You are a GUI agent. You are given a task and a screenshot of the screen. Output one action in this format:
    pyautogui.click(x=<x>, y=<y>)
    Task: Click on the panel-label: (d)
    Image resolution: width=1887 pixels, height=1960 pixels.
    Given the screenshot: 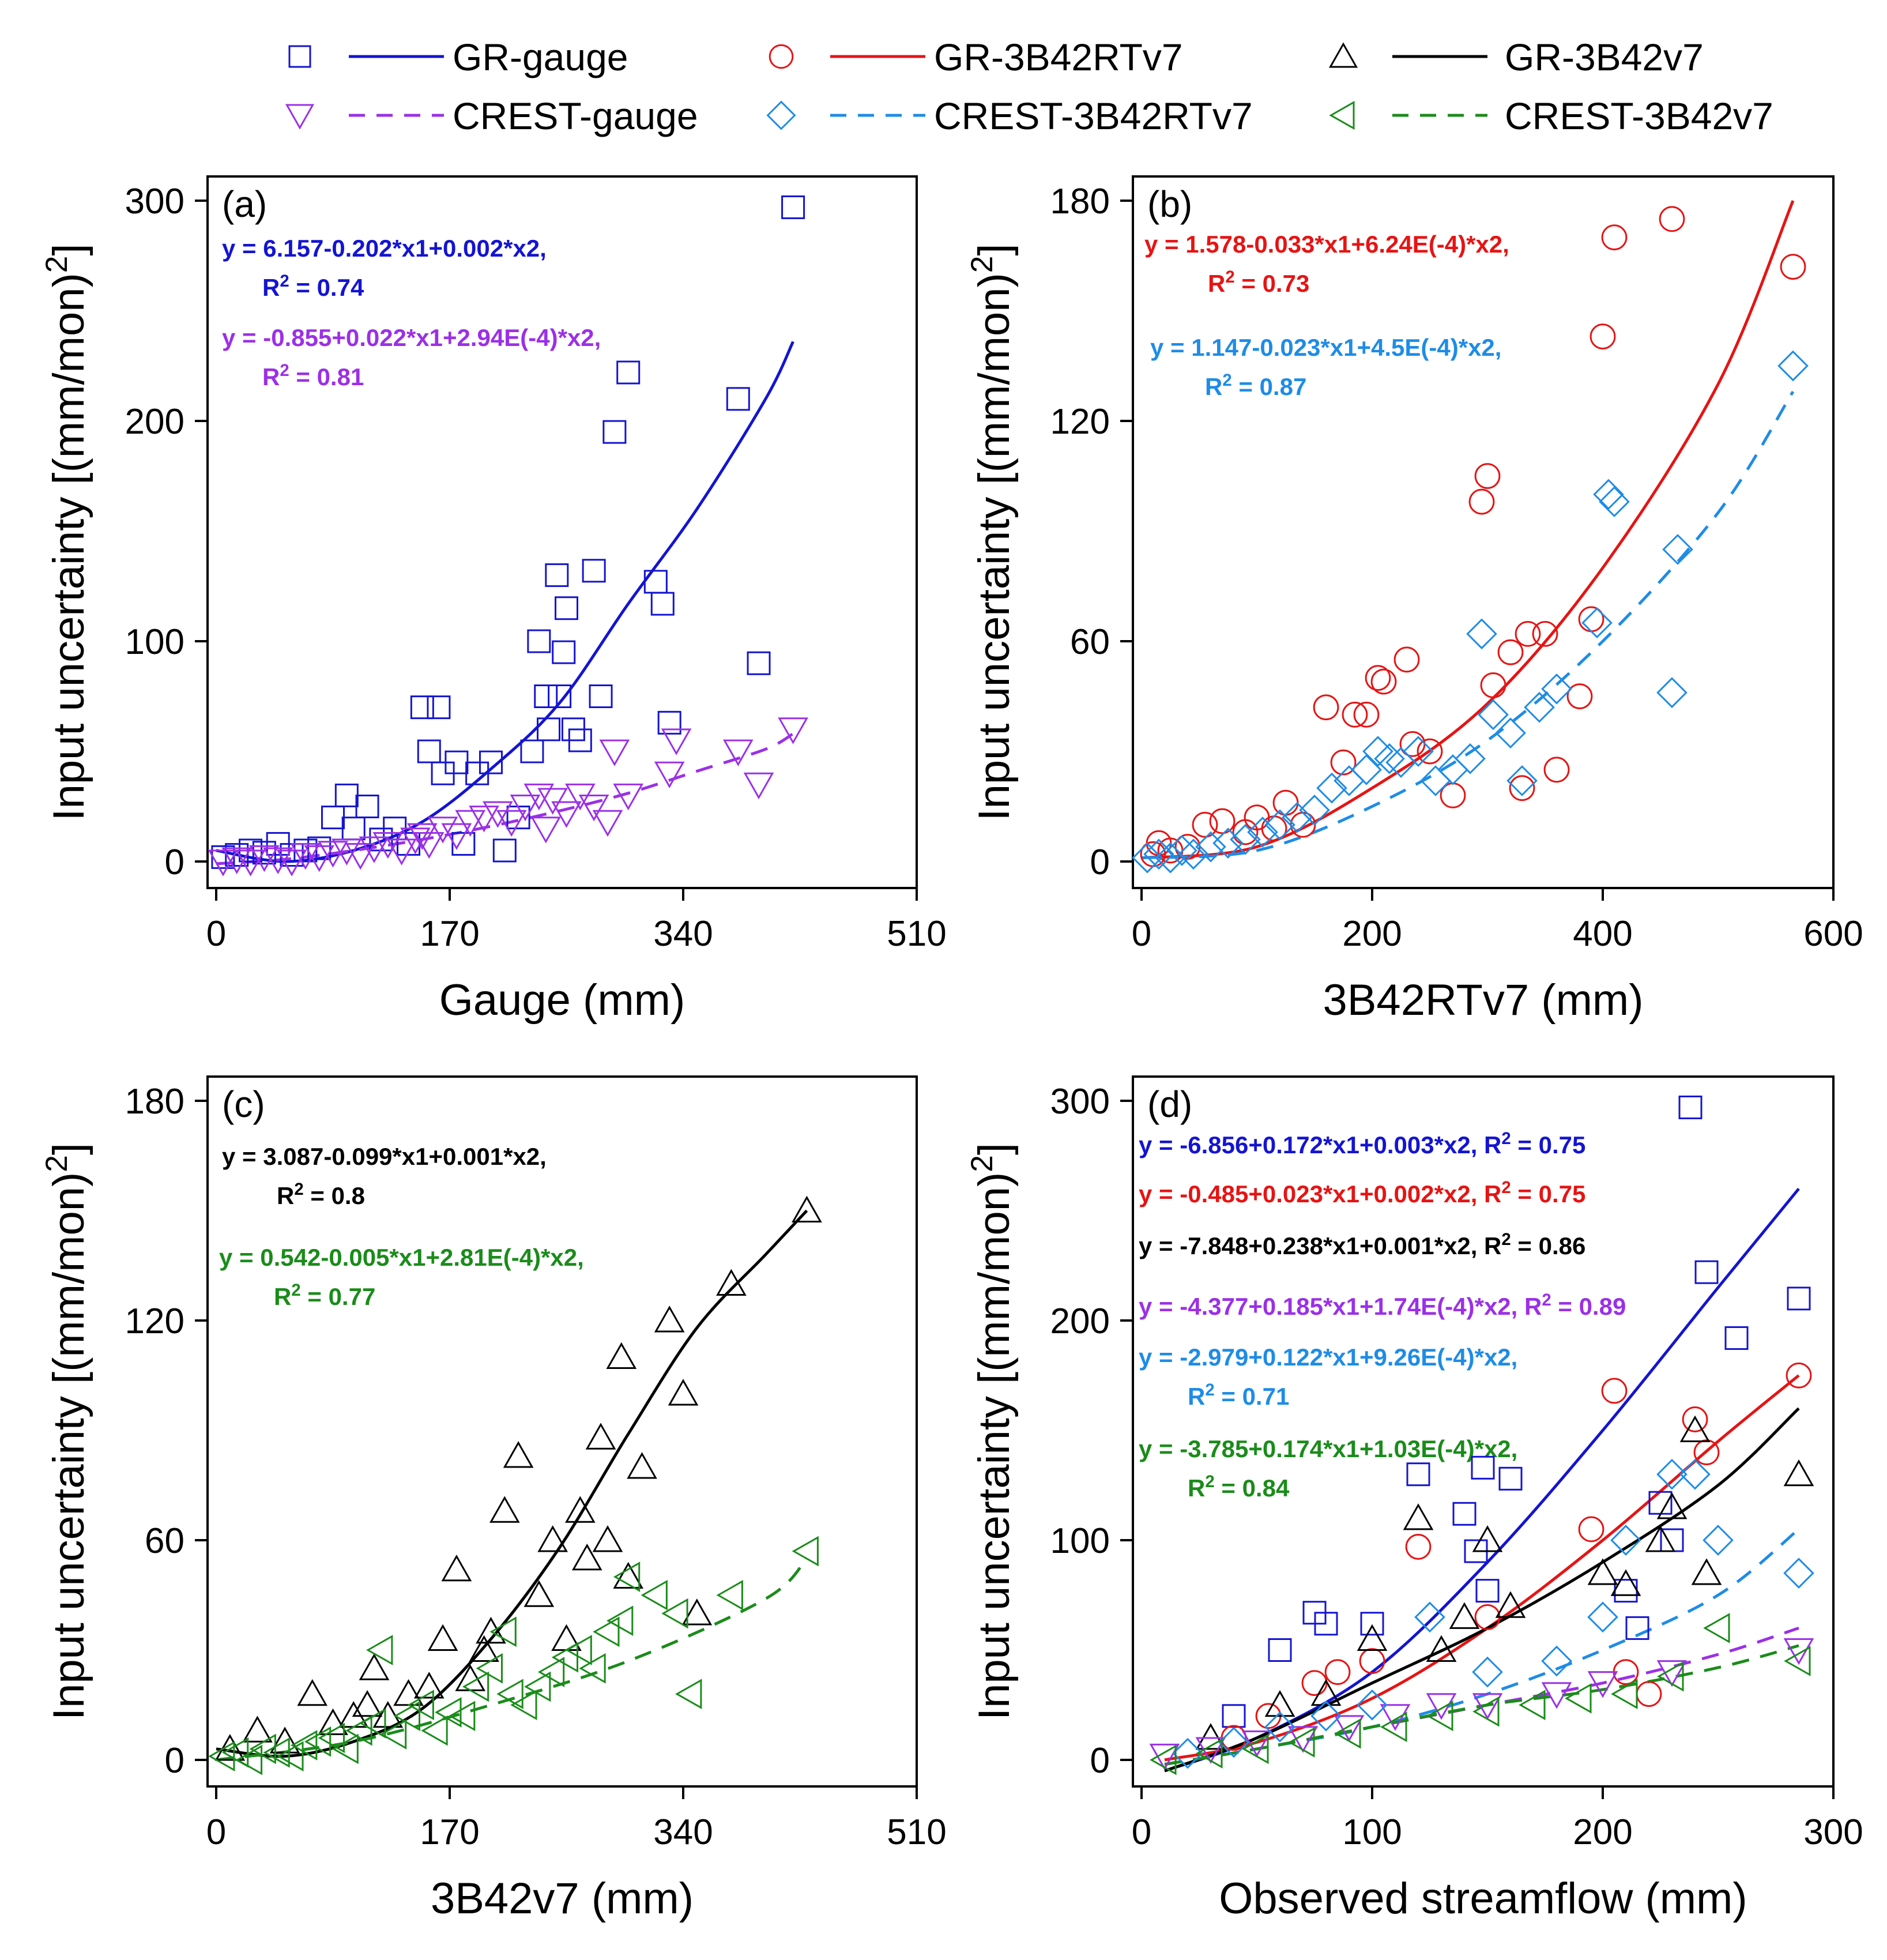 What is the action you would take?
    pyautogui.click(x=1169, y=1105)
    